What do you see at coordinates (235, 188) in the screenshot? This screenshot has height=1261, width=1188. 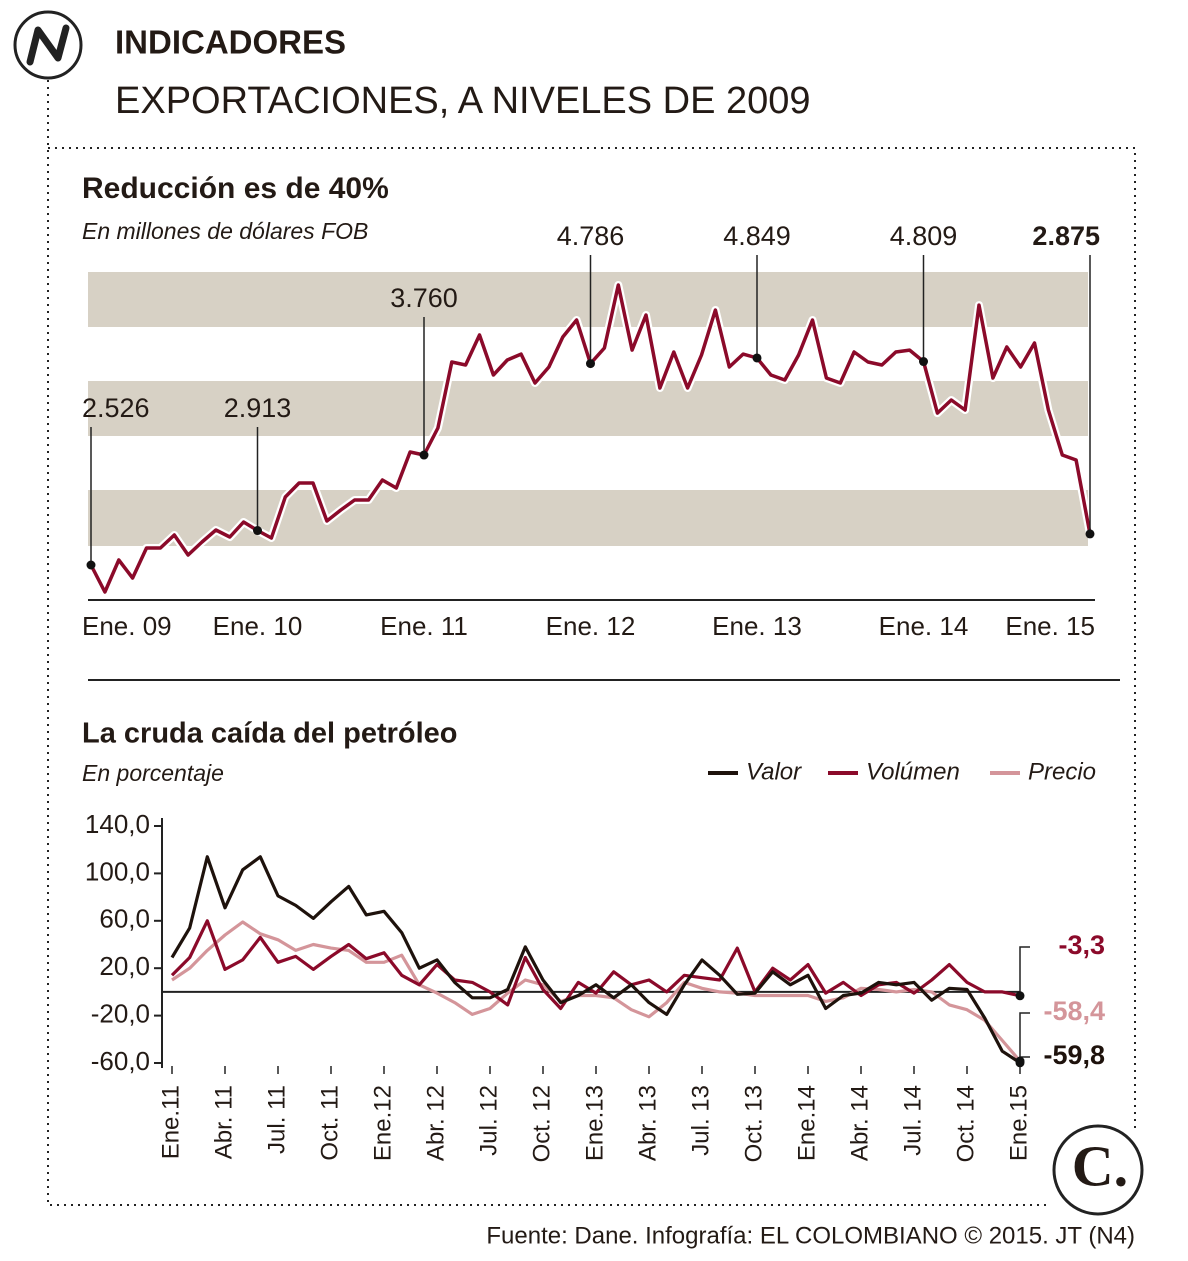 I see `chart-title: Reducción es de 40%` at bounding box center [235, 188].